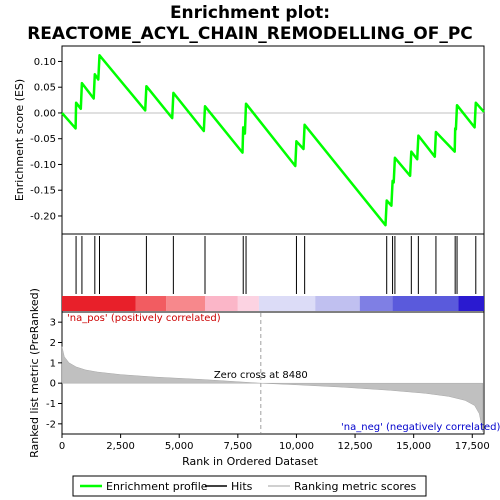 This screenshot has width=500, height=500. Describe the element at coordinates (296, 446) in the screenshot. I see `x-tick-label: 10,000` at that location.